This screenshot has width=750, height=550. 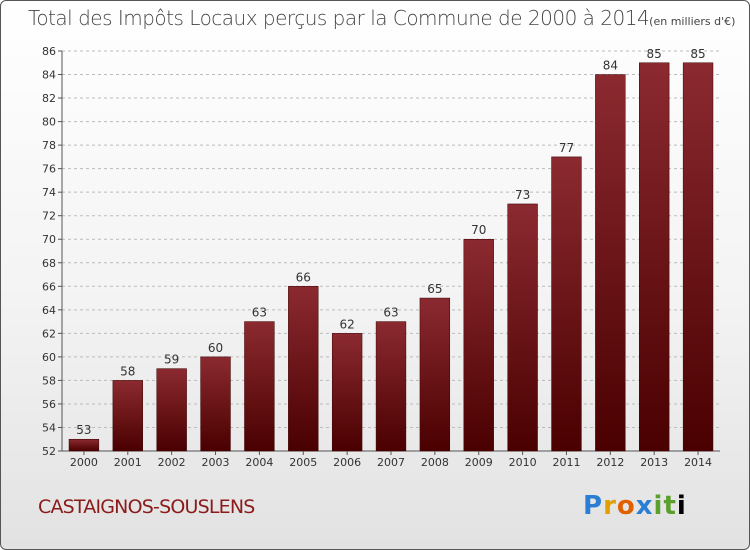 I want to click on y-tick-label: 68, so click(x=49, y=263).